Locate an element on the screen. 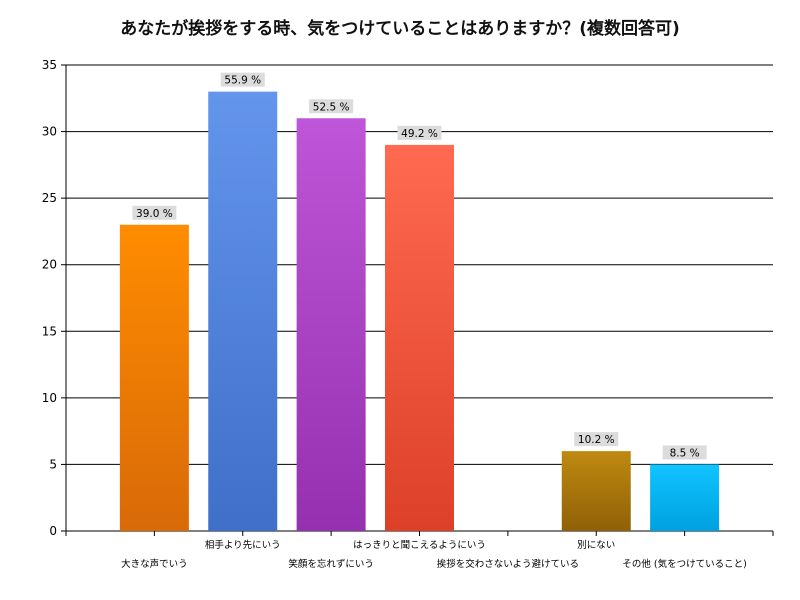 The width and height of the screenshot is (800, 600). category-label: 相手より先にいう is located at coordinates (243, 545).